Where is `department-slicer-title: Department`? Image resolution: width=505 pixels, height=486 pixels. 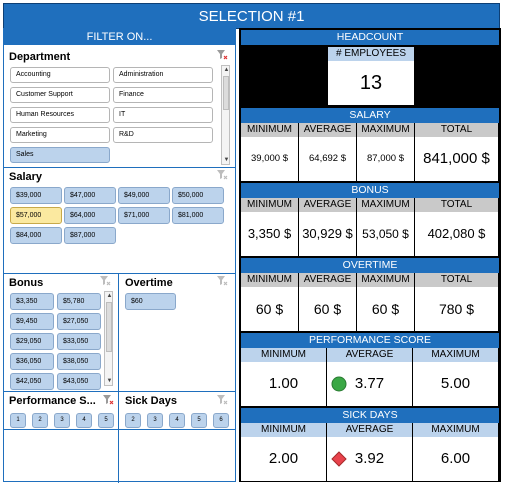 department-slicer-title: Department is located at coordinates (40, 57).